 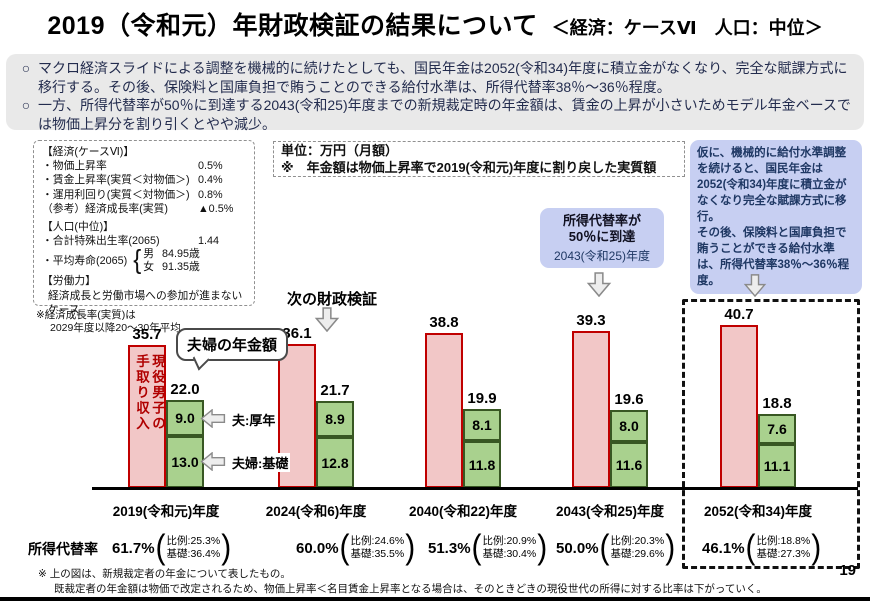 I want to click on kiso-annotation: 夫婦:基礎, so click(x=260, y=462).